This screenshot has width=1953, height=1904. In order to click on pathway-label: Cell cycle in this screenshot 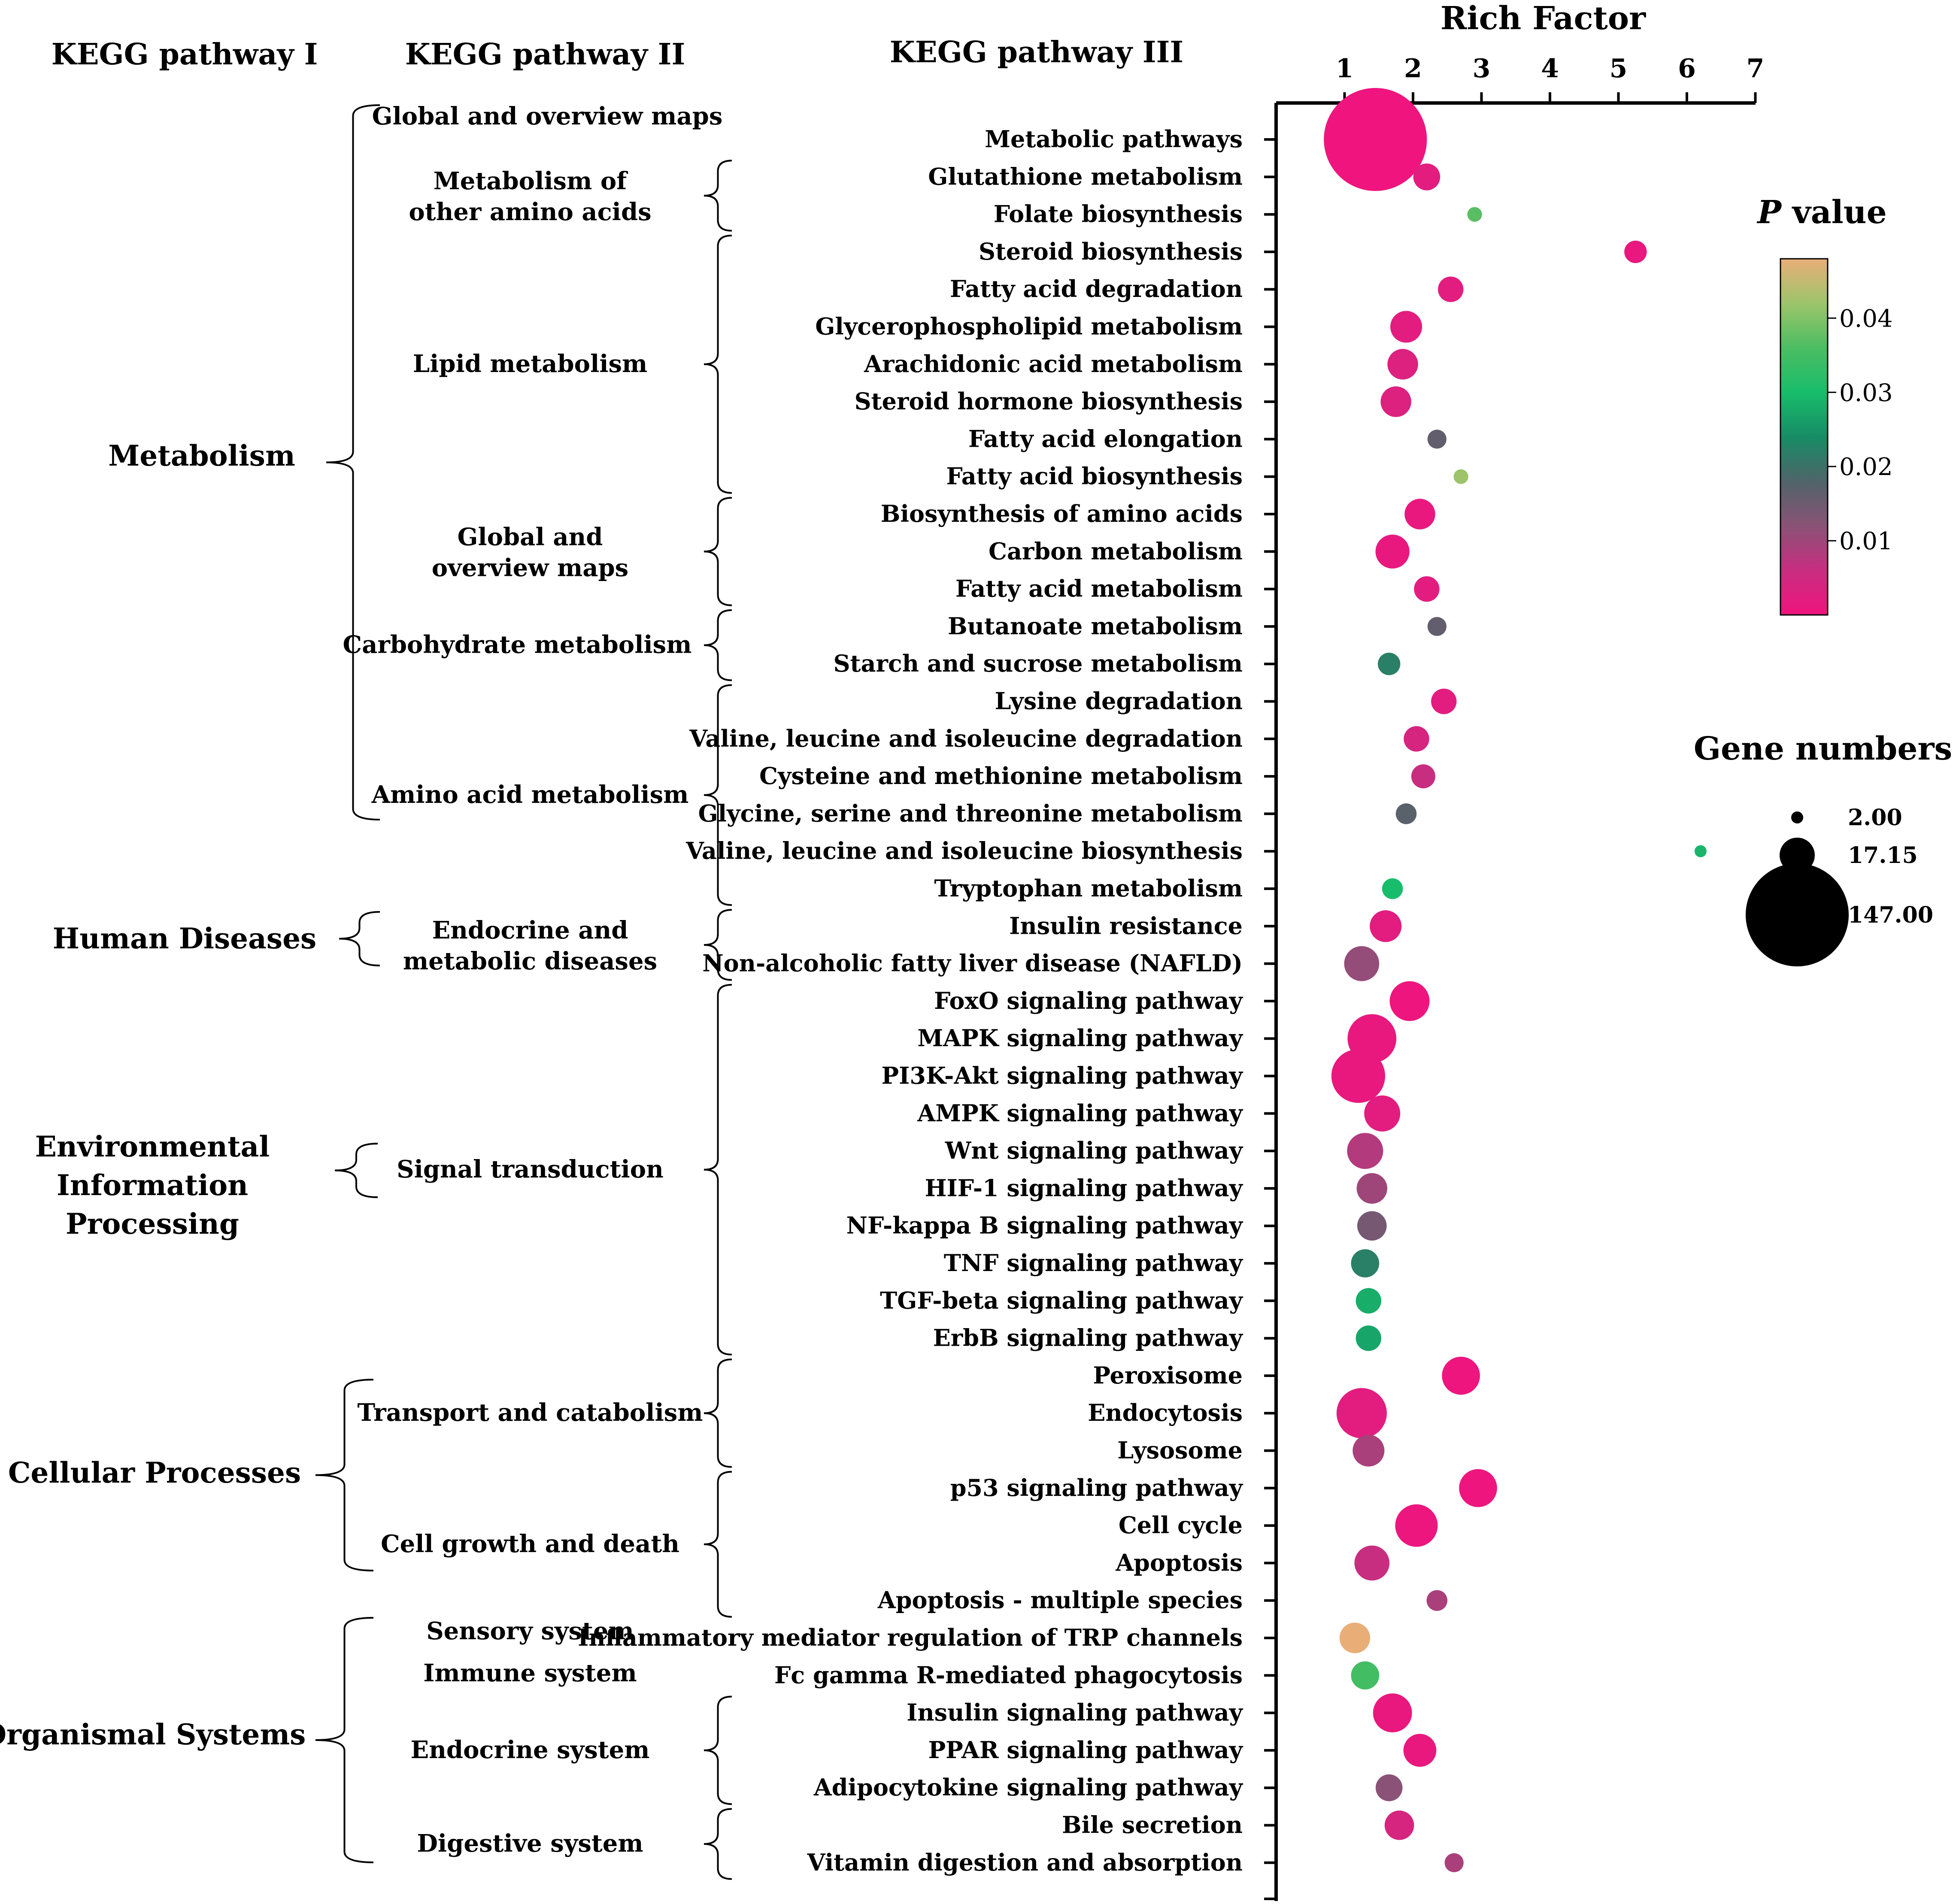, I will do `click(1181, 1525)`.